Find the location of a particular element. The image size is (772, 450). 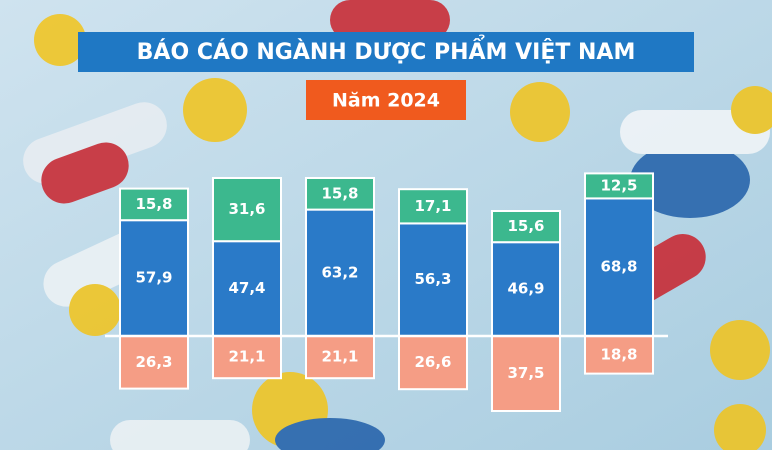

value-label: 17,1 is located at coordinates (432, 206).